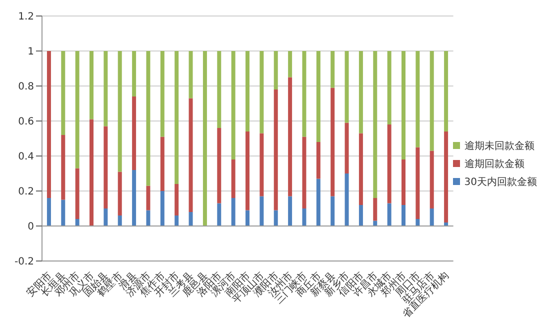 The width and height of the screenshot is (553, 331). I want to click on y-tick-label: 1.2, so click(26, 17).